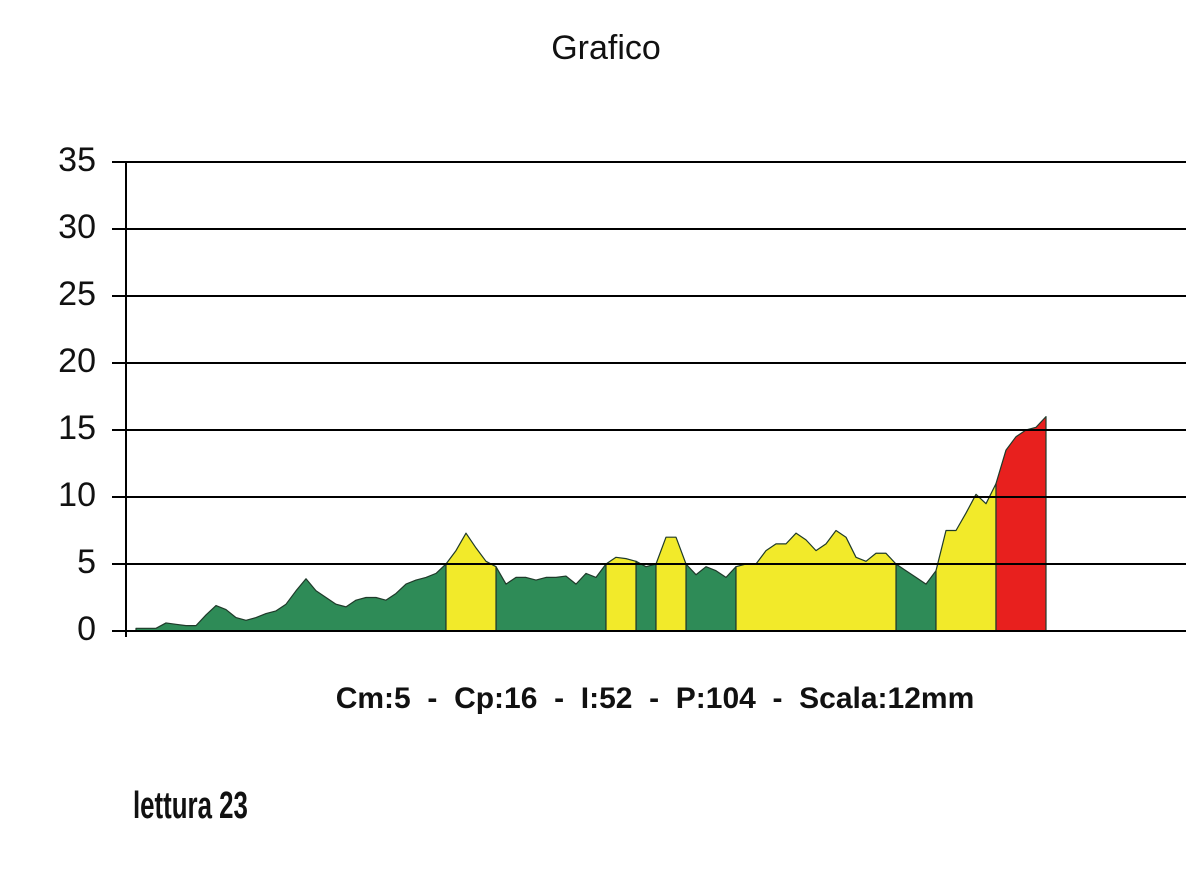  I want to click on y-tick-label: 25, so click(77, 294).